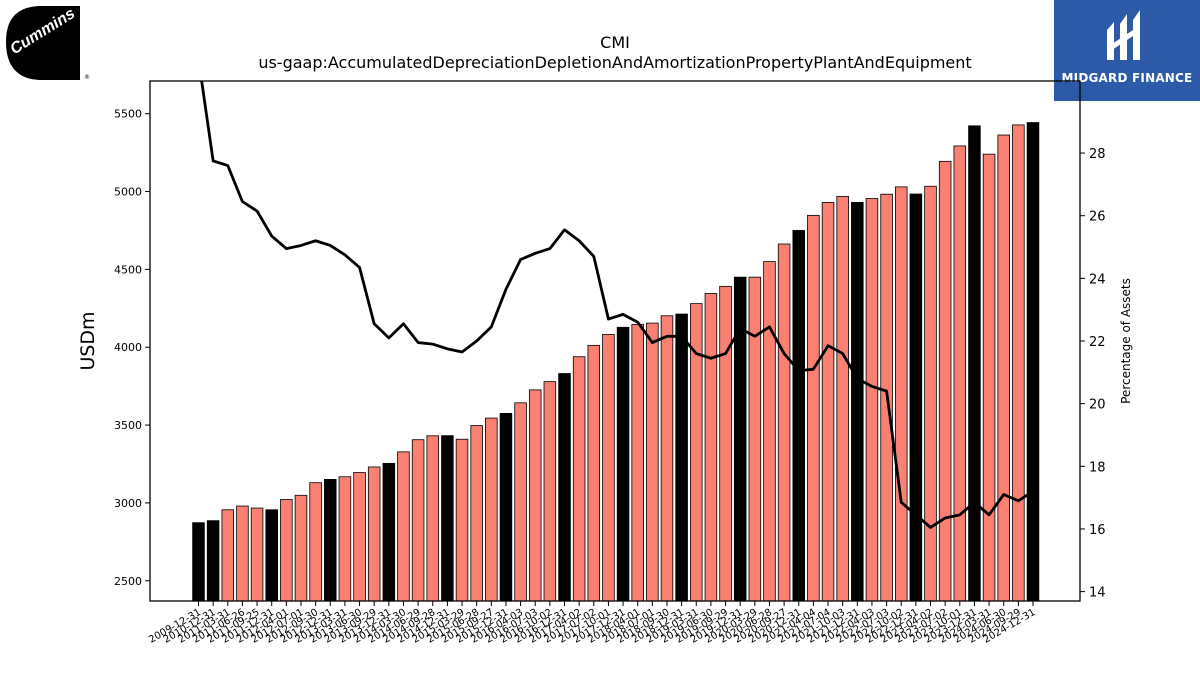 Image resolution: width=1200 pixels, height=675 pixels. Describe the element at coordinates (1123, 35) in the screenshot. I see `midgard-mark-icon` at that location.